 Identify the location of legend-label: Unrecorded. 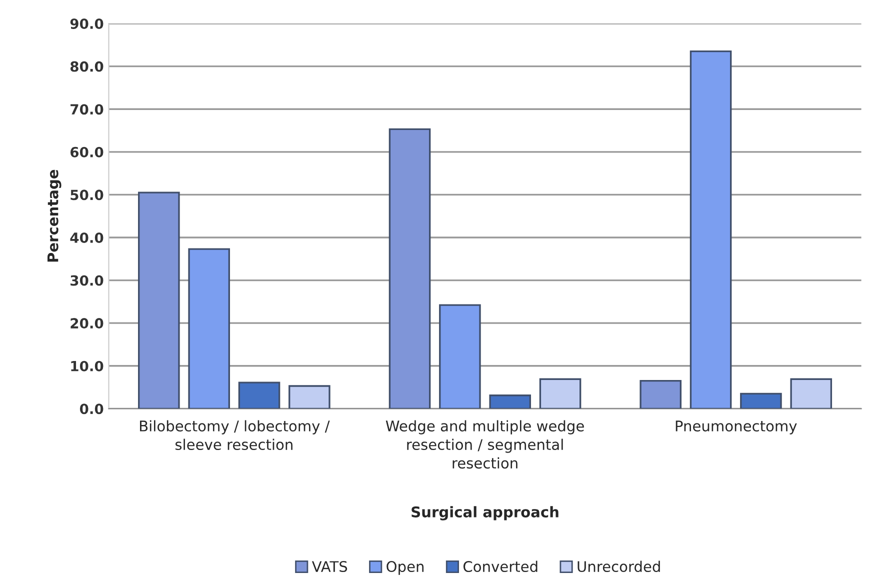
(619, 566).